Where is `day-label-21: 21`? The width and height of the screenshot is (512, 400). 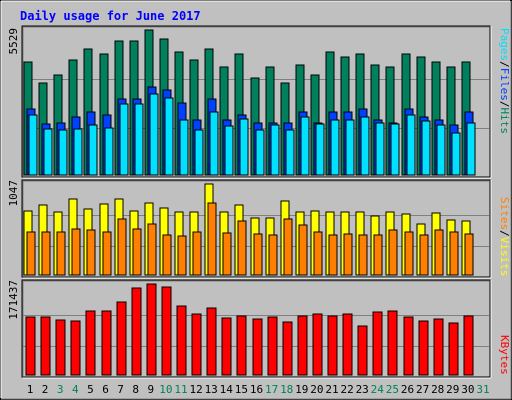
day-label-21: 21 is located at coordinates (331, 389).